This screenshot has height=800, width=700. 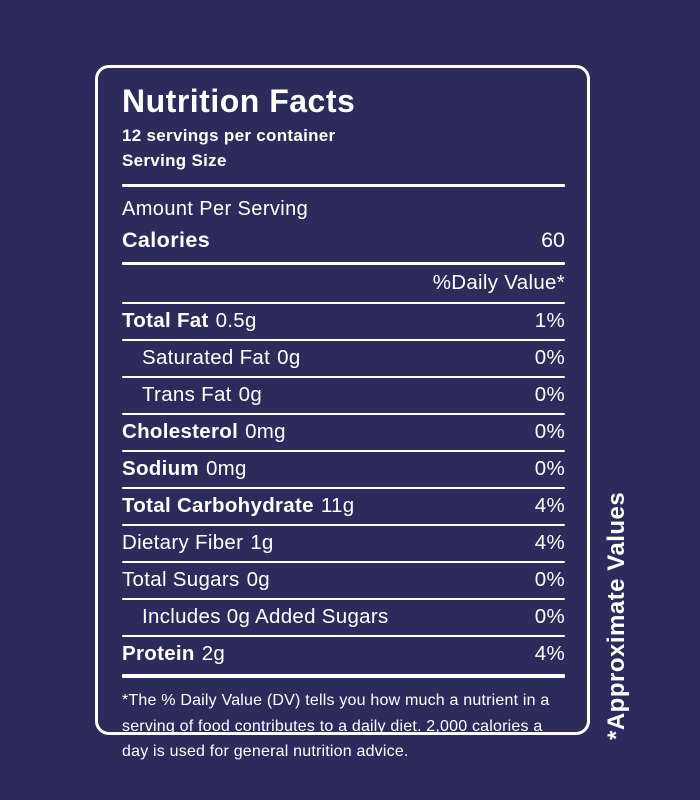 What do you see at coordinates (343, 432) in the screenshot?
I see `nutrient-row-cholesterol: Cholesterol 0mg 0%` at bounding box center [343, 432].